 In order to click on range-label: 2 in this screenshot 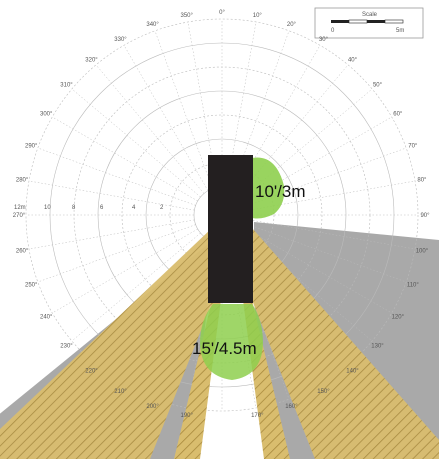, I will do `click(162, 208)`.